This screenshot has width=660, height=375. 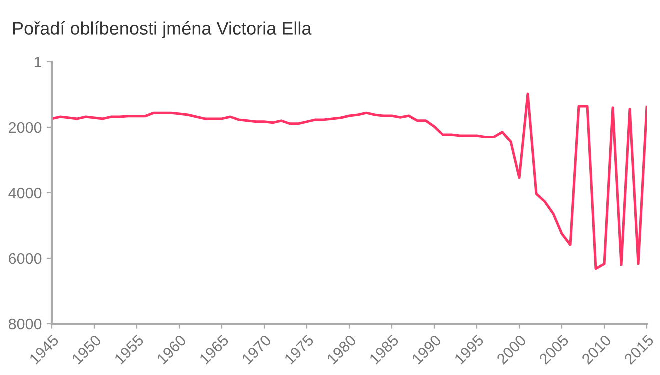 What do you see at coordinates (25, 128) in the screenshot?
I see `y-tick-label: 2000` at bounding box center [25, 128].